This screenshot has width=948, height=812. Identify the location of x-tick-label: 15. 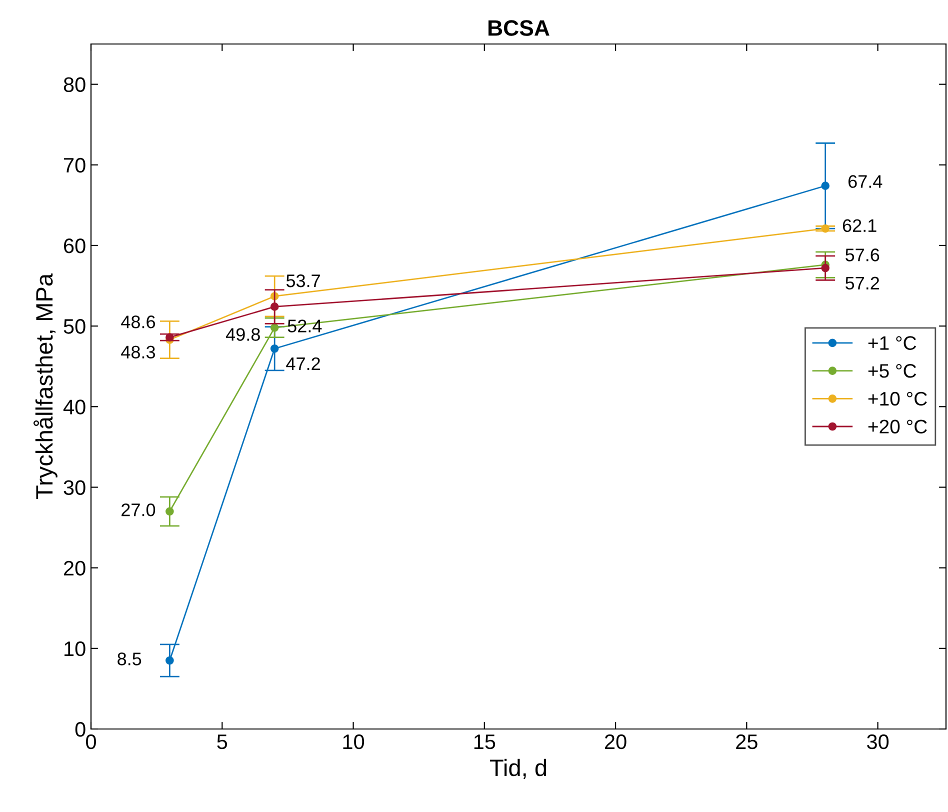
(485, 742).